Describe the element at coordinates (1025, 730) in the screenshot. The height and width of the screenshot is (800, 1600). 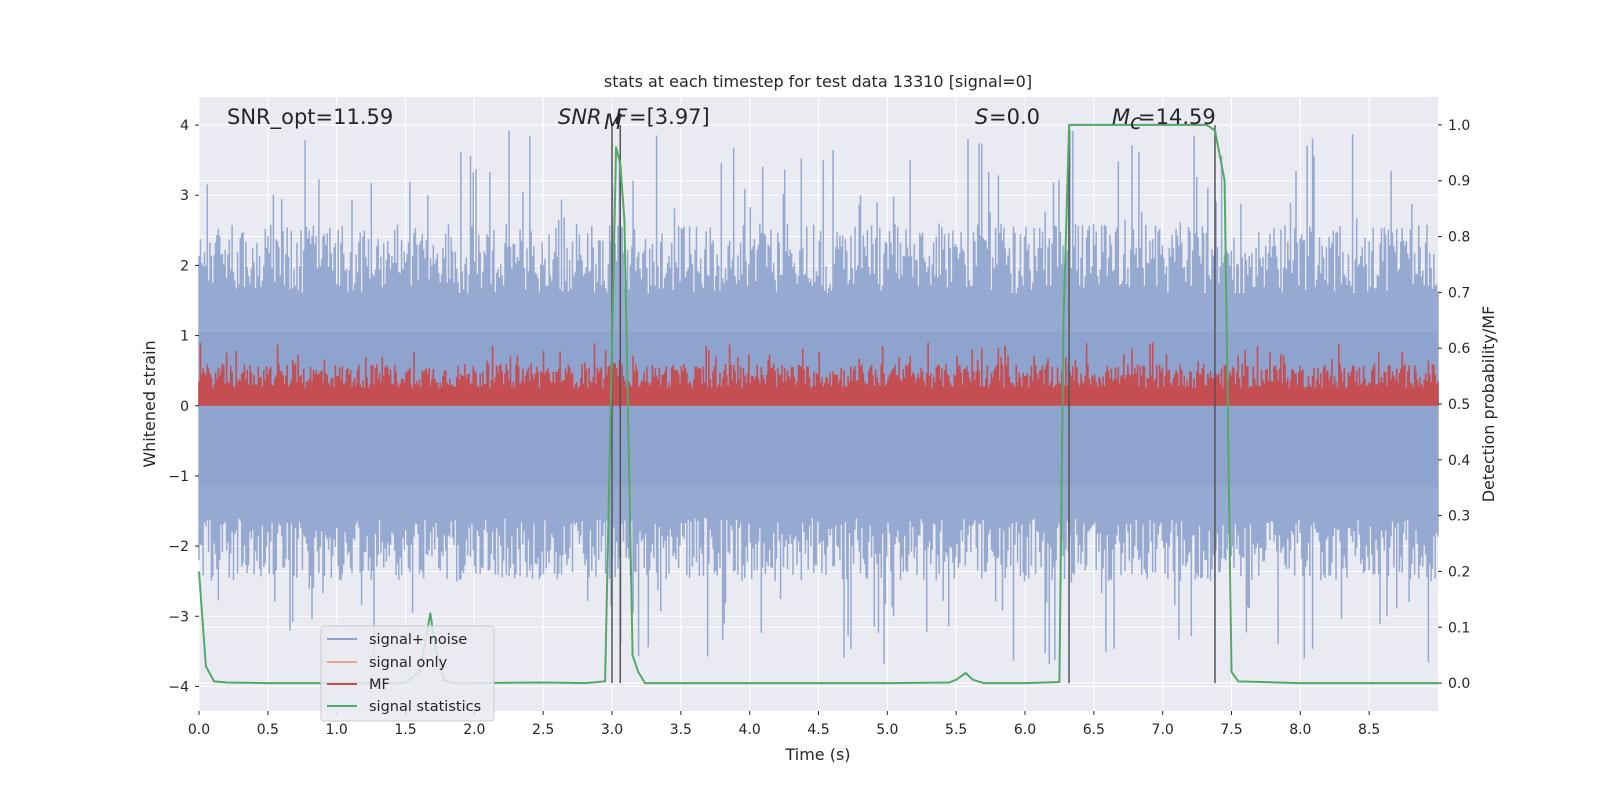
I see `x-tick-label: 6.0` at that location.